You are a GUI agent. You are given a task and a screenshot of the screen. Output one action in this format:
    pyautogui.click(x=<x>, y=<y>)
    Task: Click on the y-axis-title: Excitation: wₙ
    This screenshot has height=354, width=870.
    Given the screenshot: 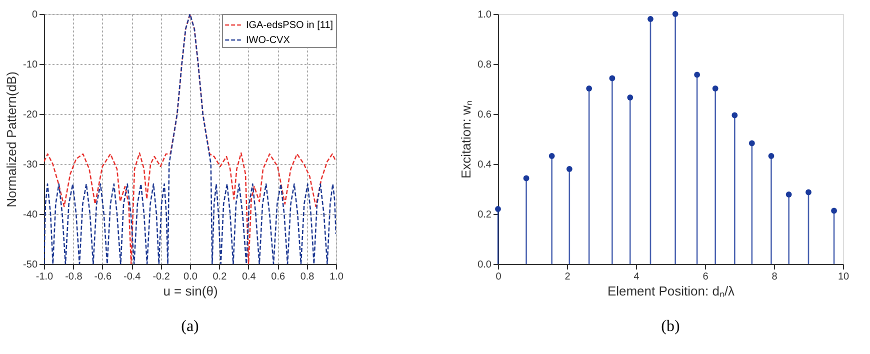 What is the action you would take?
    pyautogui.click(x=466, y=139)
    